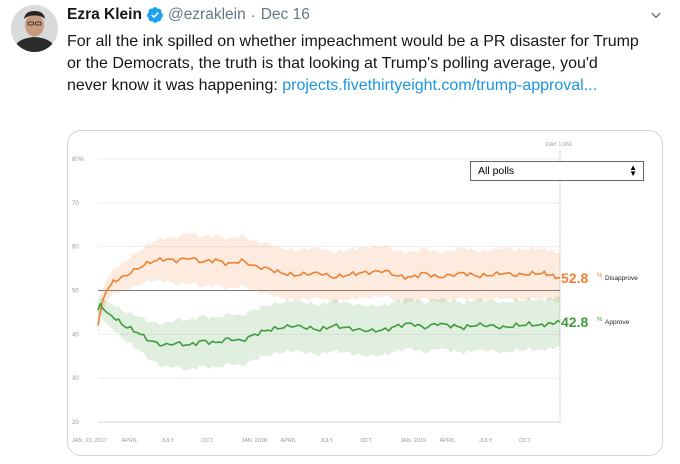  I want to click on verified-badge-icon, so click(155, 15).